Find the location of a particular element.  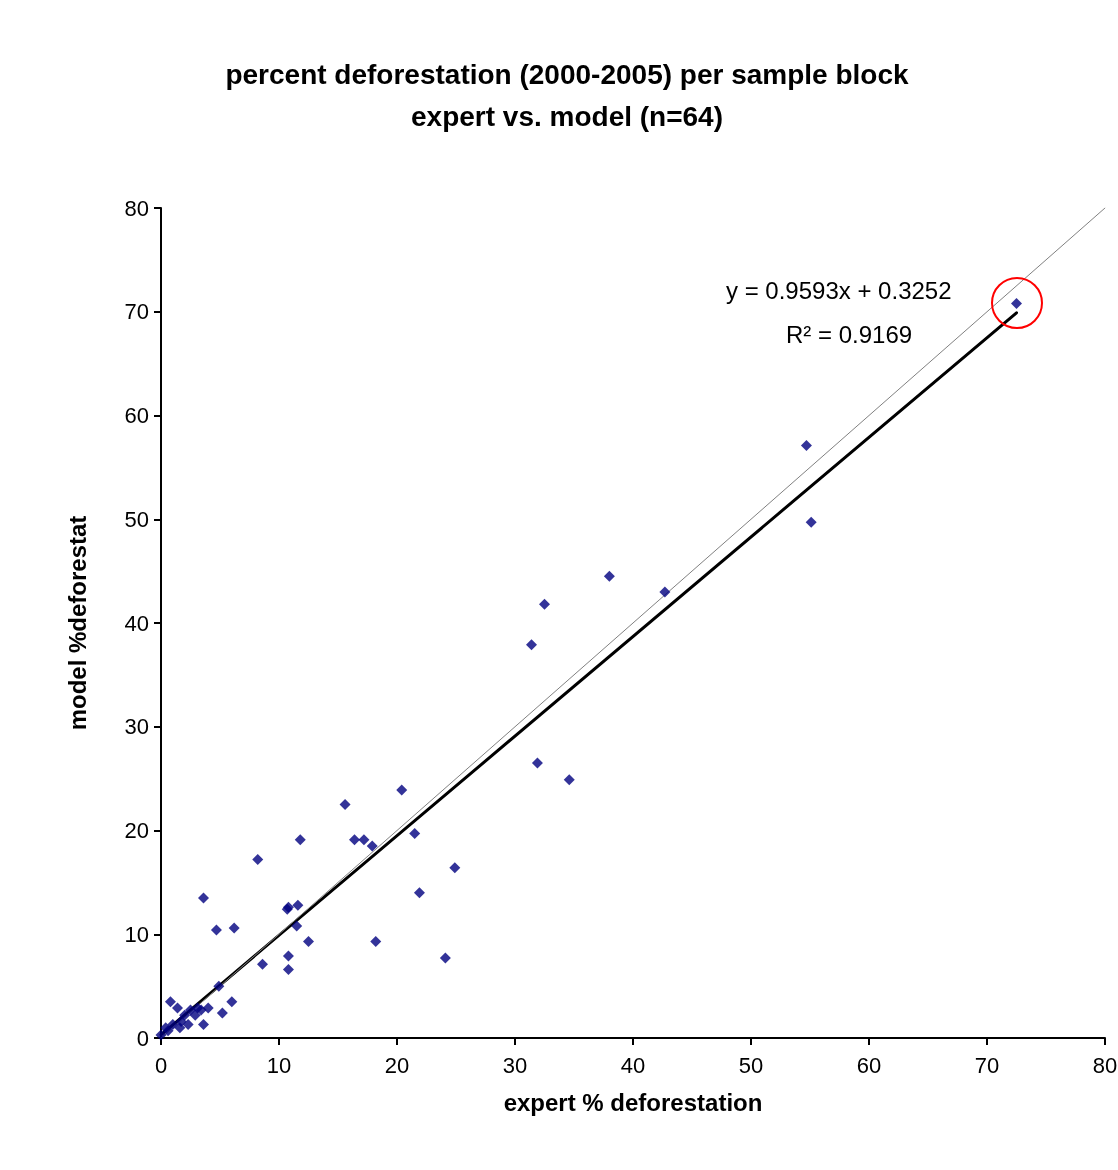

x-tick-label: 10 is located at coordinates (279, 1065).